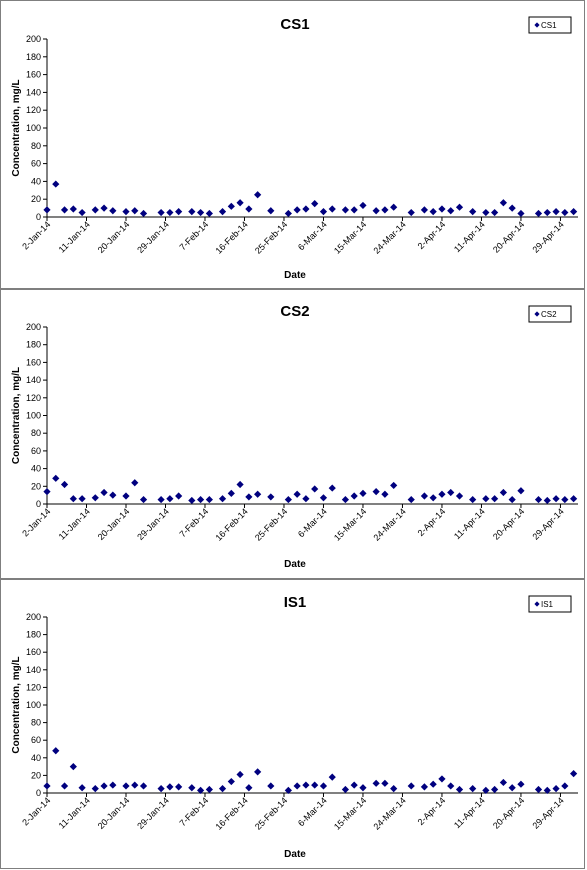  I want to click on x-tick-label: 2-Apr-14, so click(432, 522).